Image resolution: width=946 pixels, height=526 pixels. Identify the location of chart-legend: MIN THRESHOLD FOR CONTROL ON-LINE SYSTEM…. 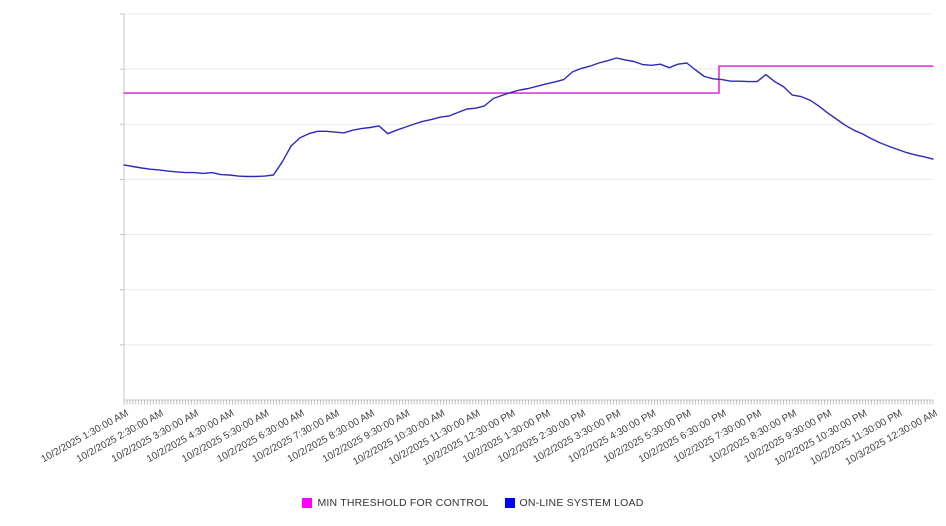
(473, 503).